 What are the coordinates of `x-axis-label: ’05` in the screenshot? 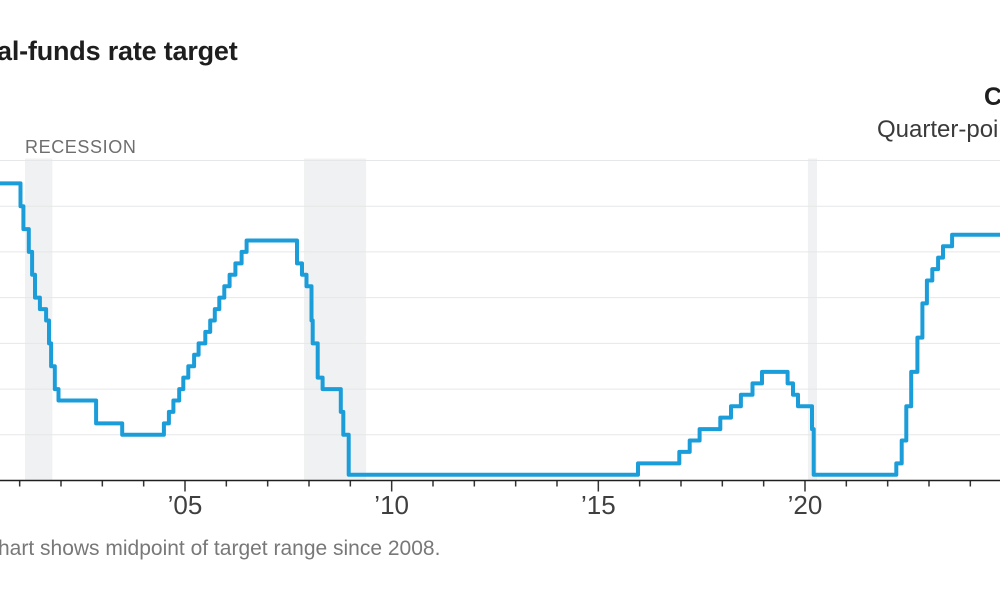 It's located at (185, 505).